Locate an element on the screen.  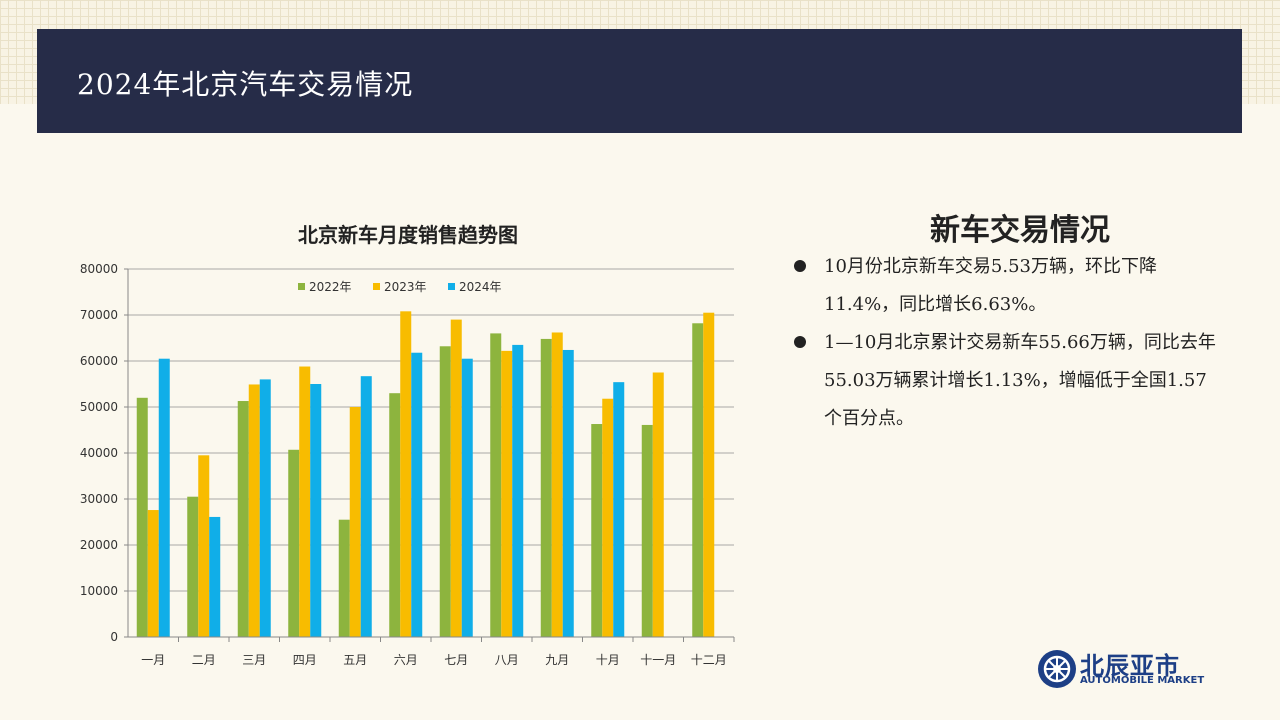
bullet-text: 10月份北京新车交易5.53万辆，环比下降11.4%，同比增长6.63%。 is located at coordinates (990, 285).